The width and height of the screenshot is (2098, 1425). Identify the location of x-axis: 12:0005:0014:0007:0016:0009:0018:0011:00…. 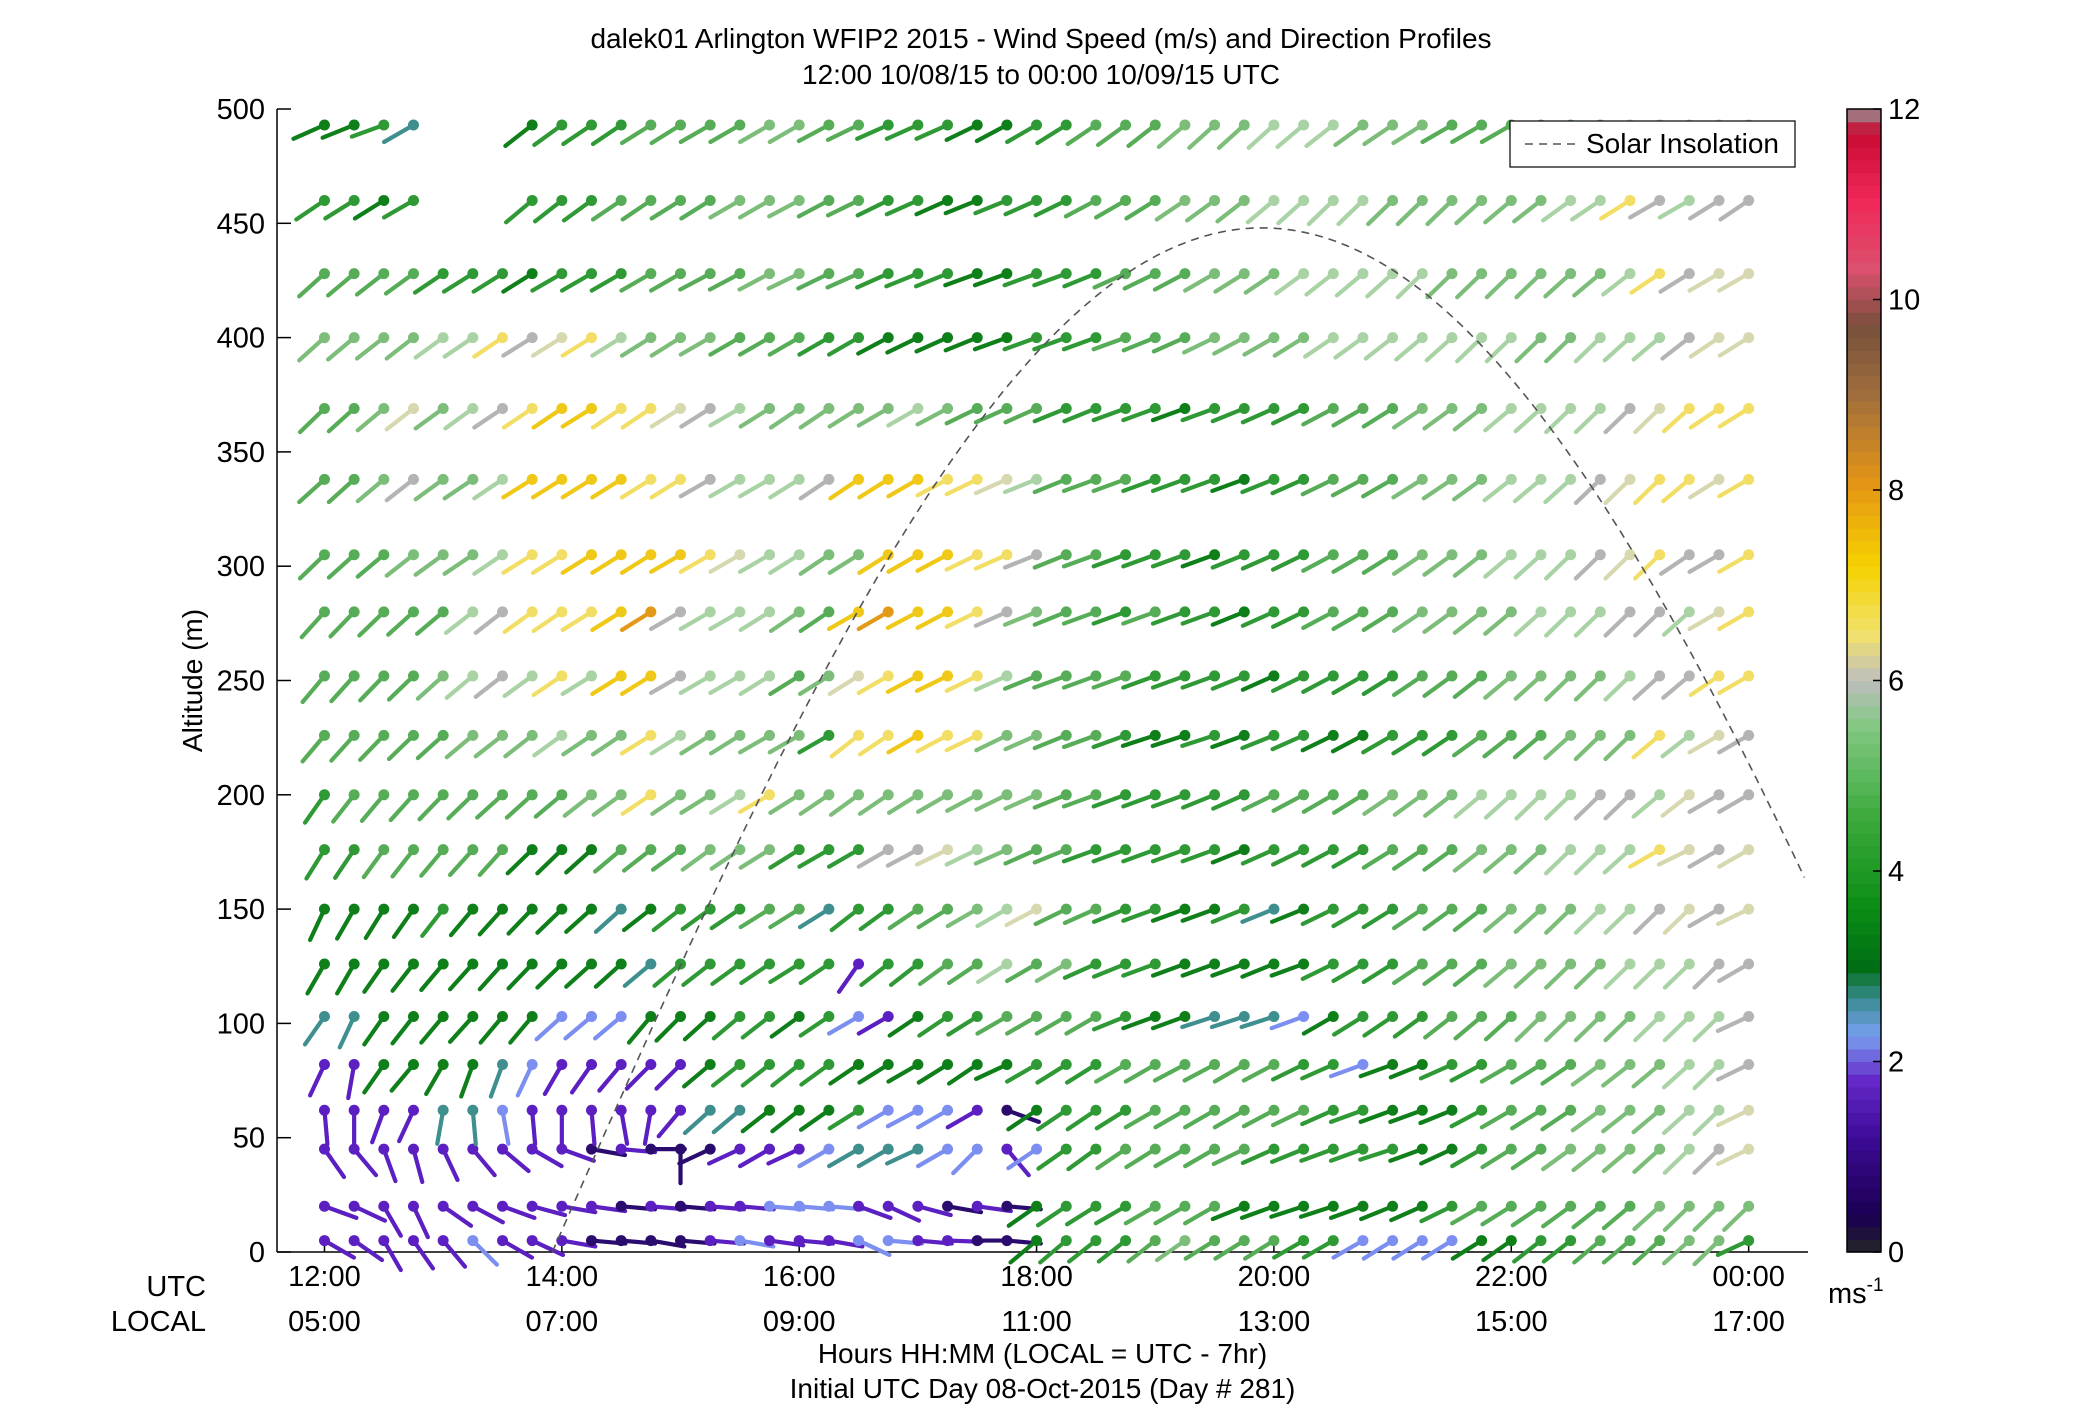
(1036, 1288).